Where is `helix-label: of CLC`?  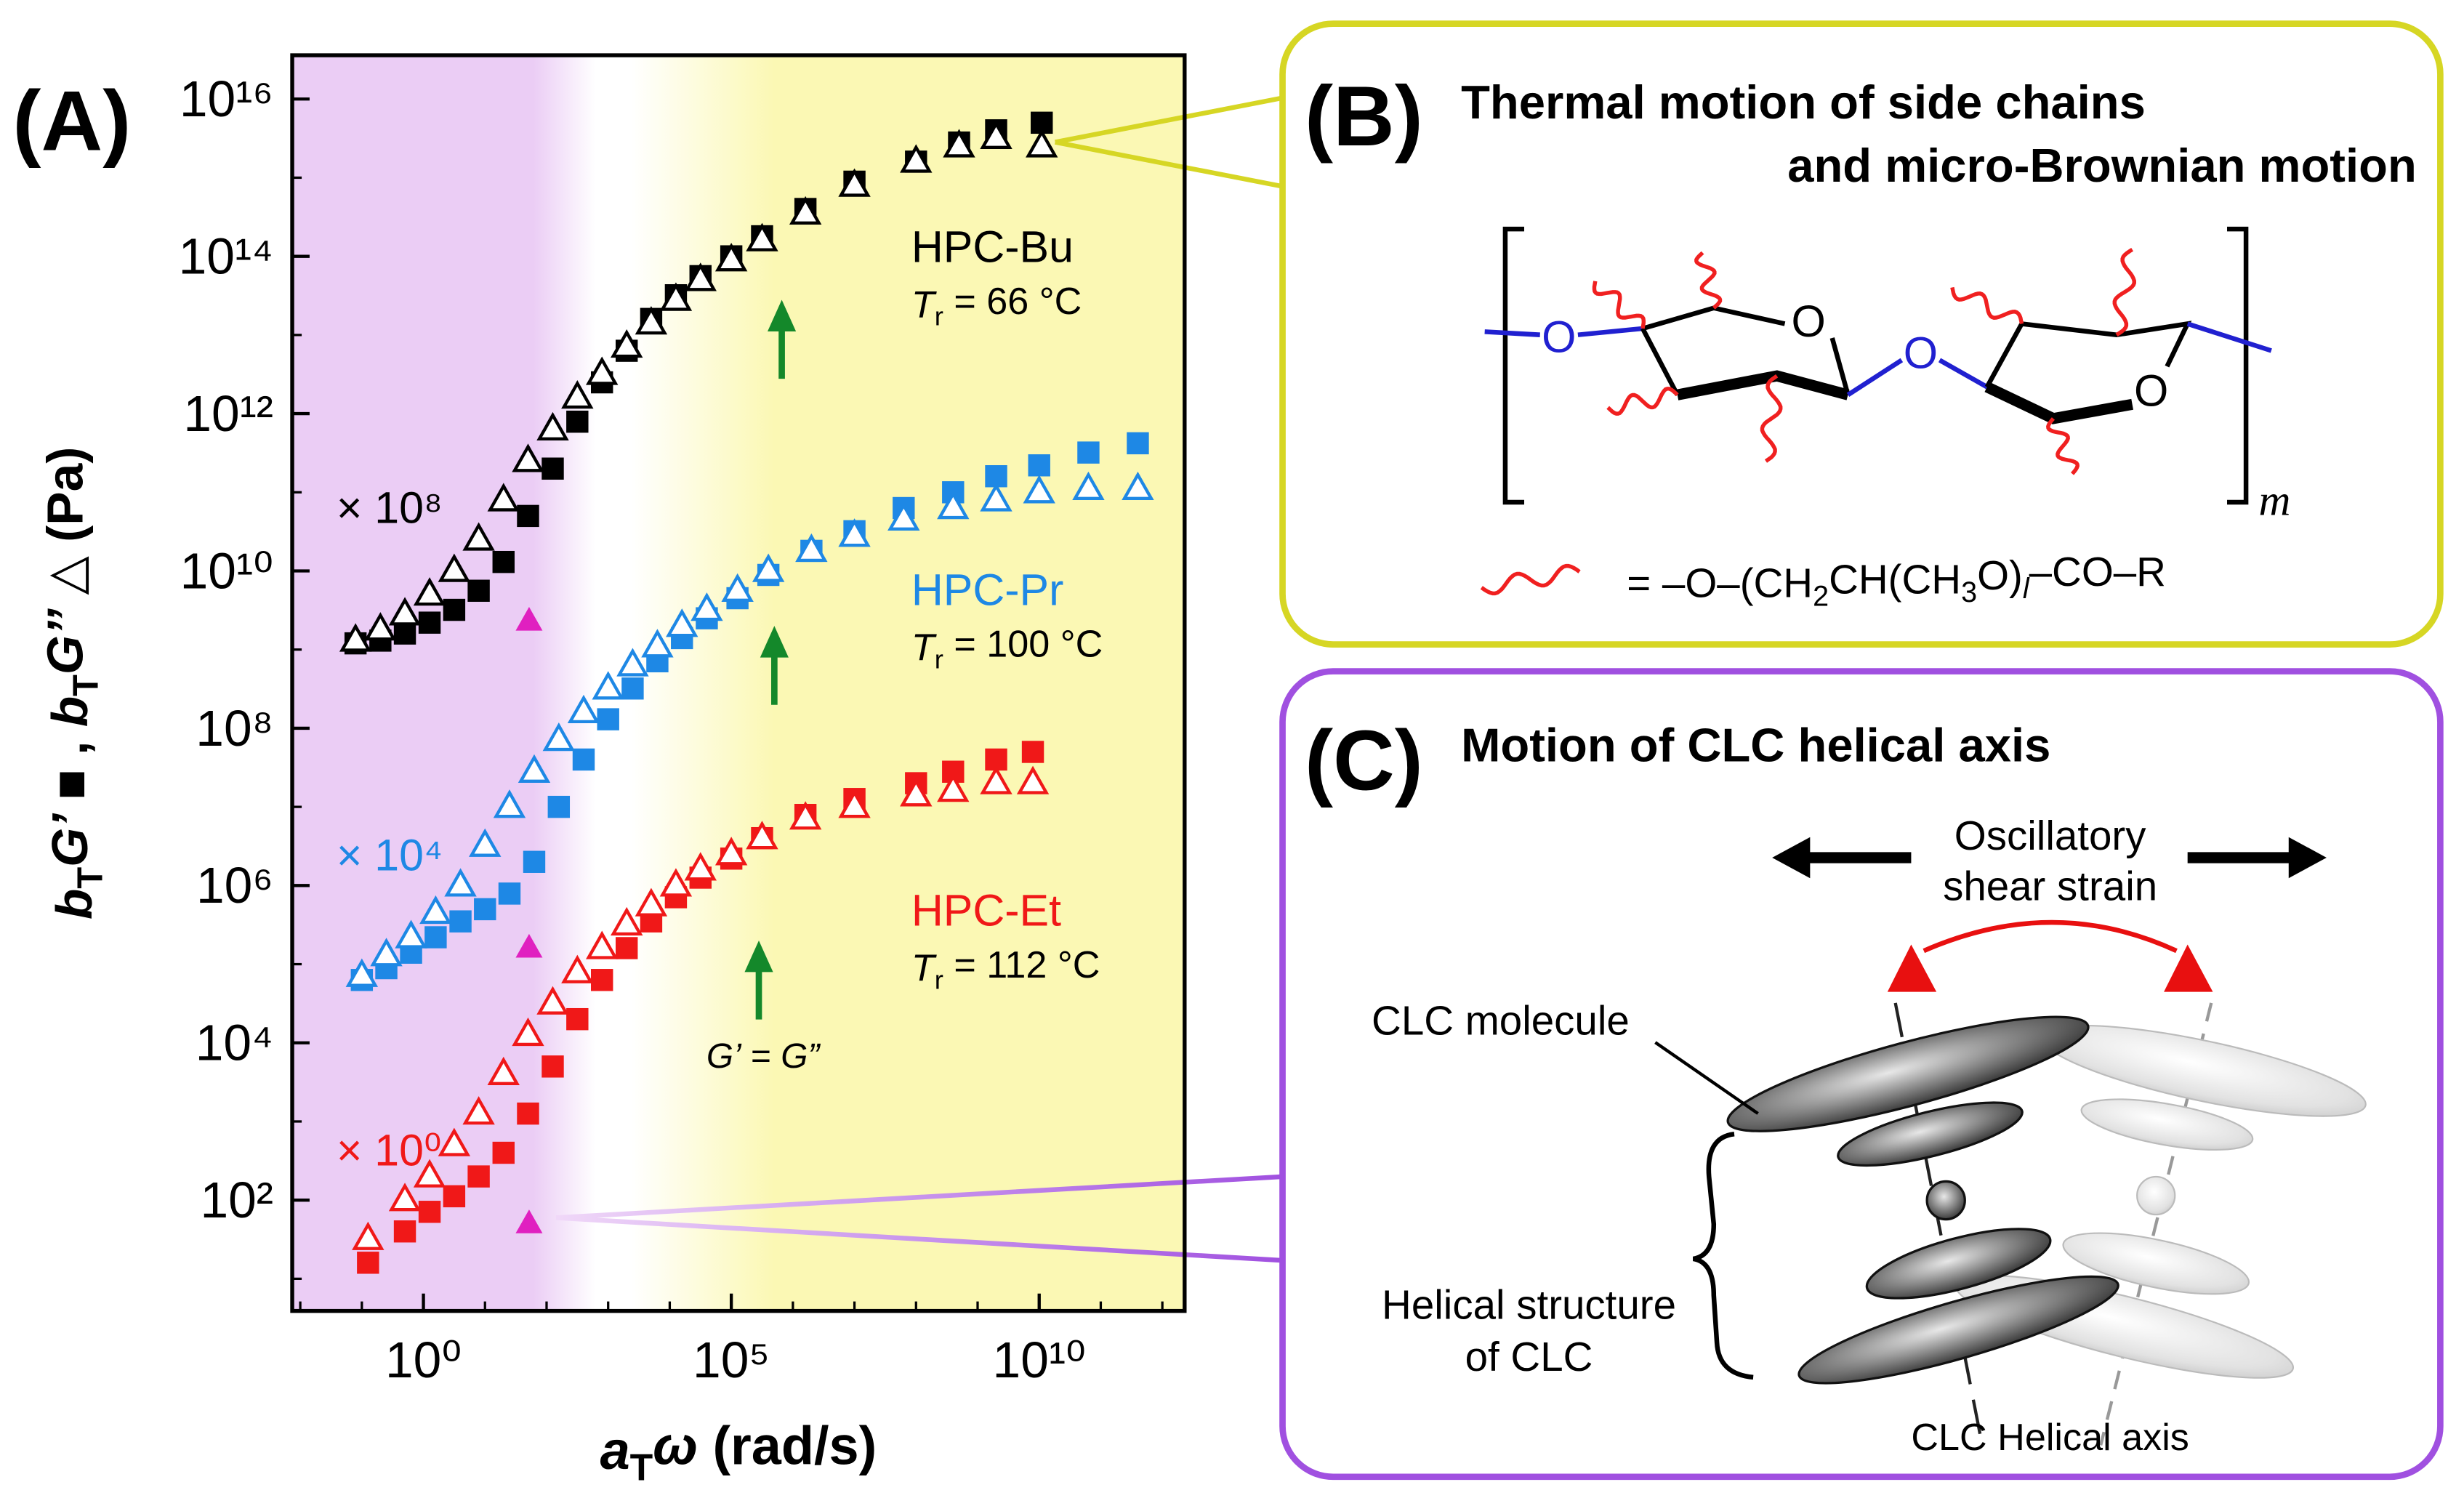
helix-label: of CLC is located at coordinates (1529, 1357).